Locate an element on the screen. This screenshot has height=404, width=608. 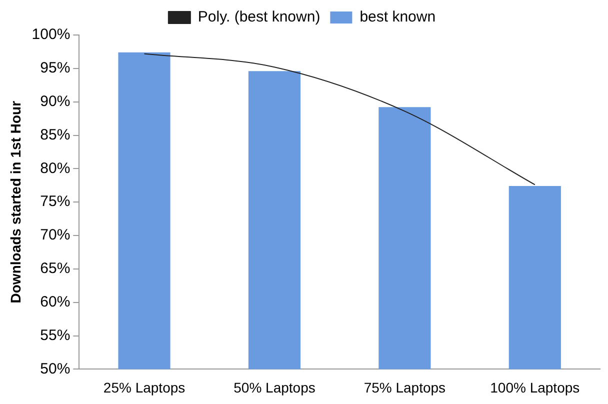
y-tick-label: 75% is located at coordinates (55, 201).